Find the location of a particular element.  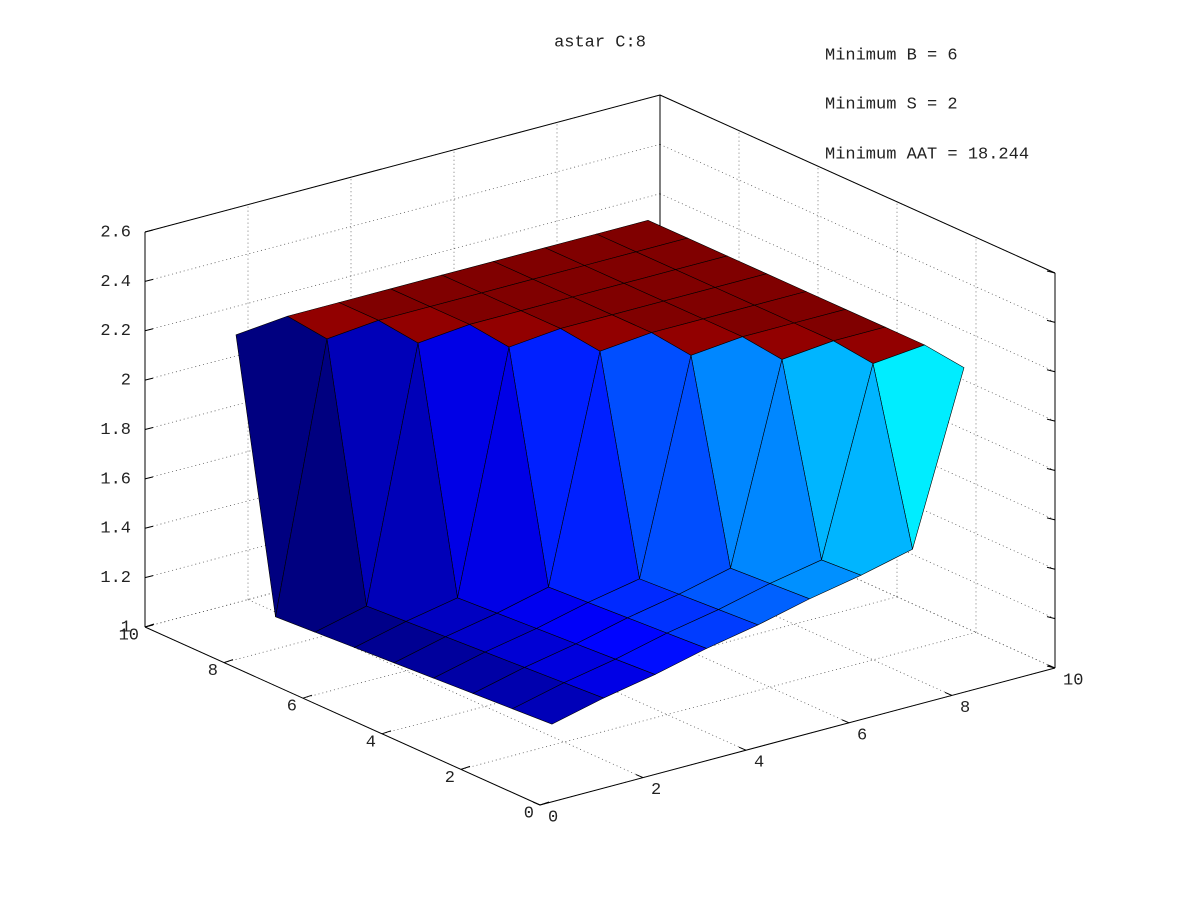

y-tick-label: 4 is located at coordinates (371, 742).